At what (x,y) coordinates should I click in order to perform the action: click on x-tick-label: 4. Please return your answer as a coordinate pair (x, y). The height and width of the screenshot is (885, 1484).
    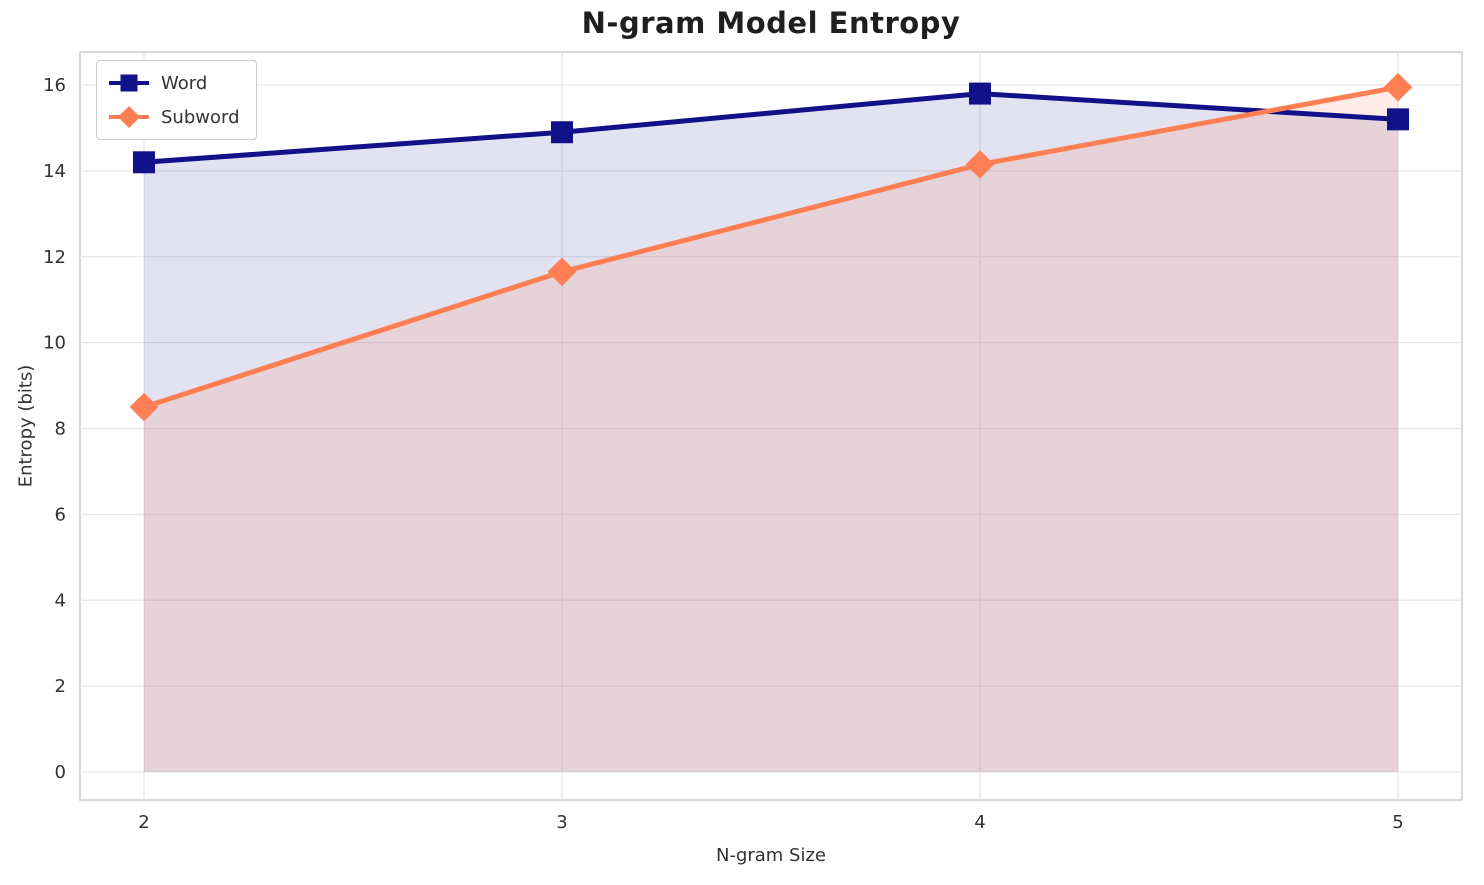
    Looking at the image, I should click on (979, 822).